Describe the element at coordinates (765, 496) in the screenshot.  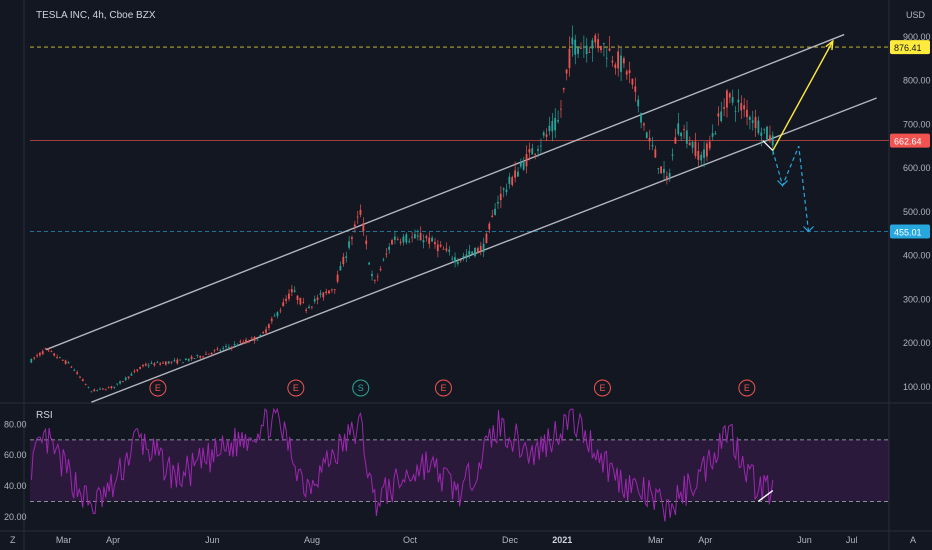
I see `rsi-trendline` at that location.